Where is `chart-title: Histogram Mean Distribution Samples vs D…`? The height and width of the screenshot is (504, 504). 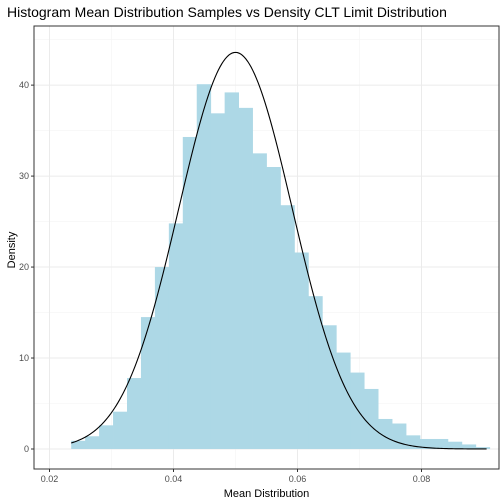 chart-title: Histogram Mean Distribution Samples vs D… is located at coordinates (227, 12).